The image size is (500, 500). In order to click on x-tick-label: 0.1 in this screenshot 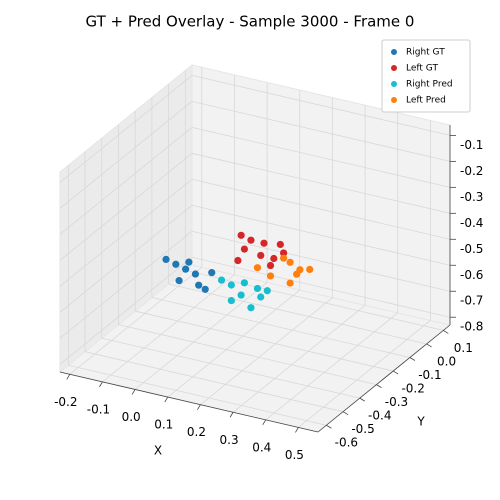, I will do `click(163, 425)`.